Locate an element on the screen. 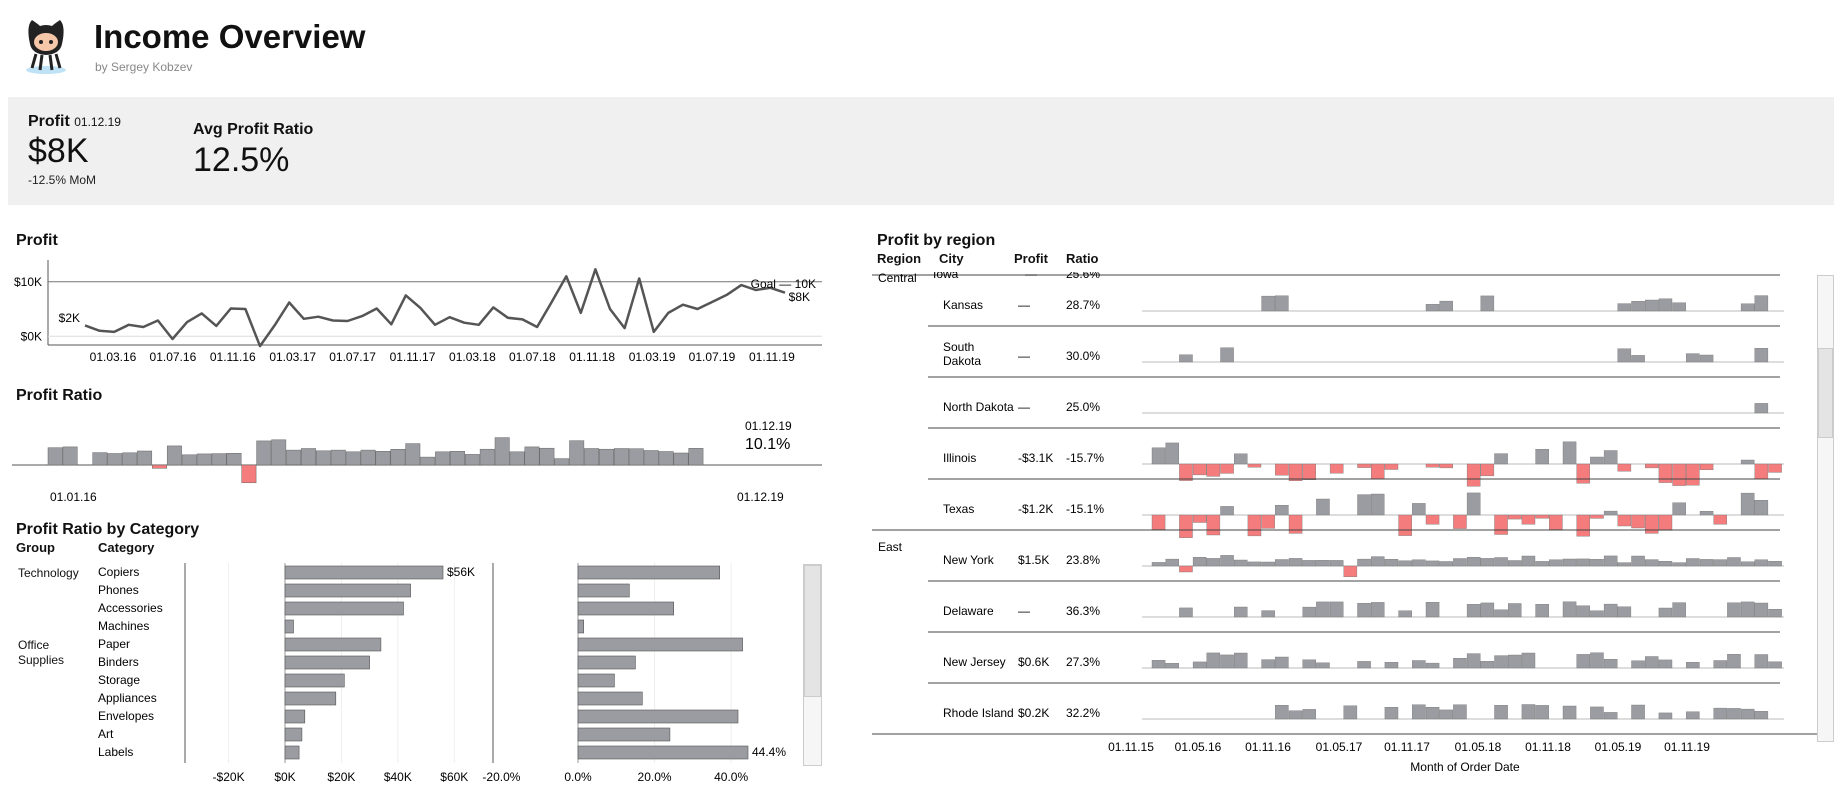 This screenshot has height=798, width=1841. city-name: North Dakota is located at coordinates (978, 407).